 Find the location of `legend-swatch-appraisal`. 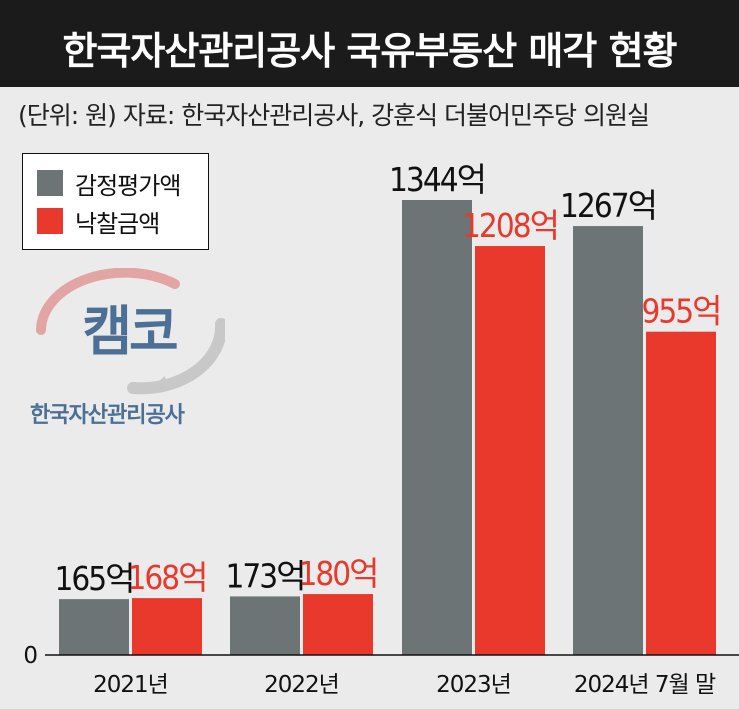

legend-swatch-appraisal is located at coordinates (50, 183).